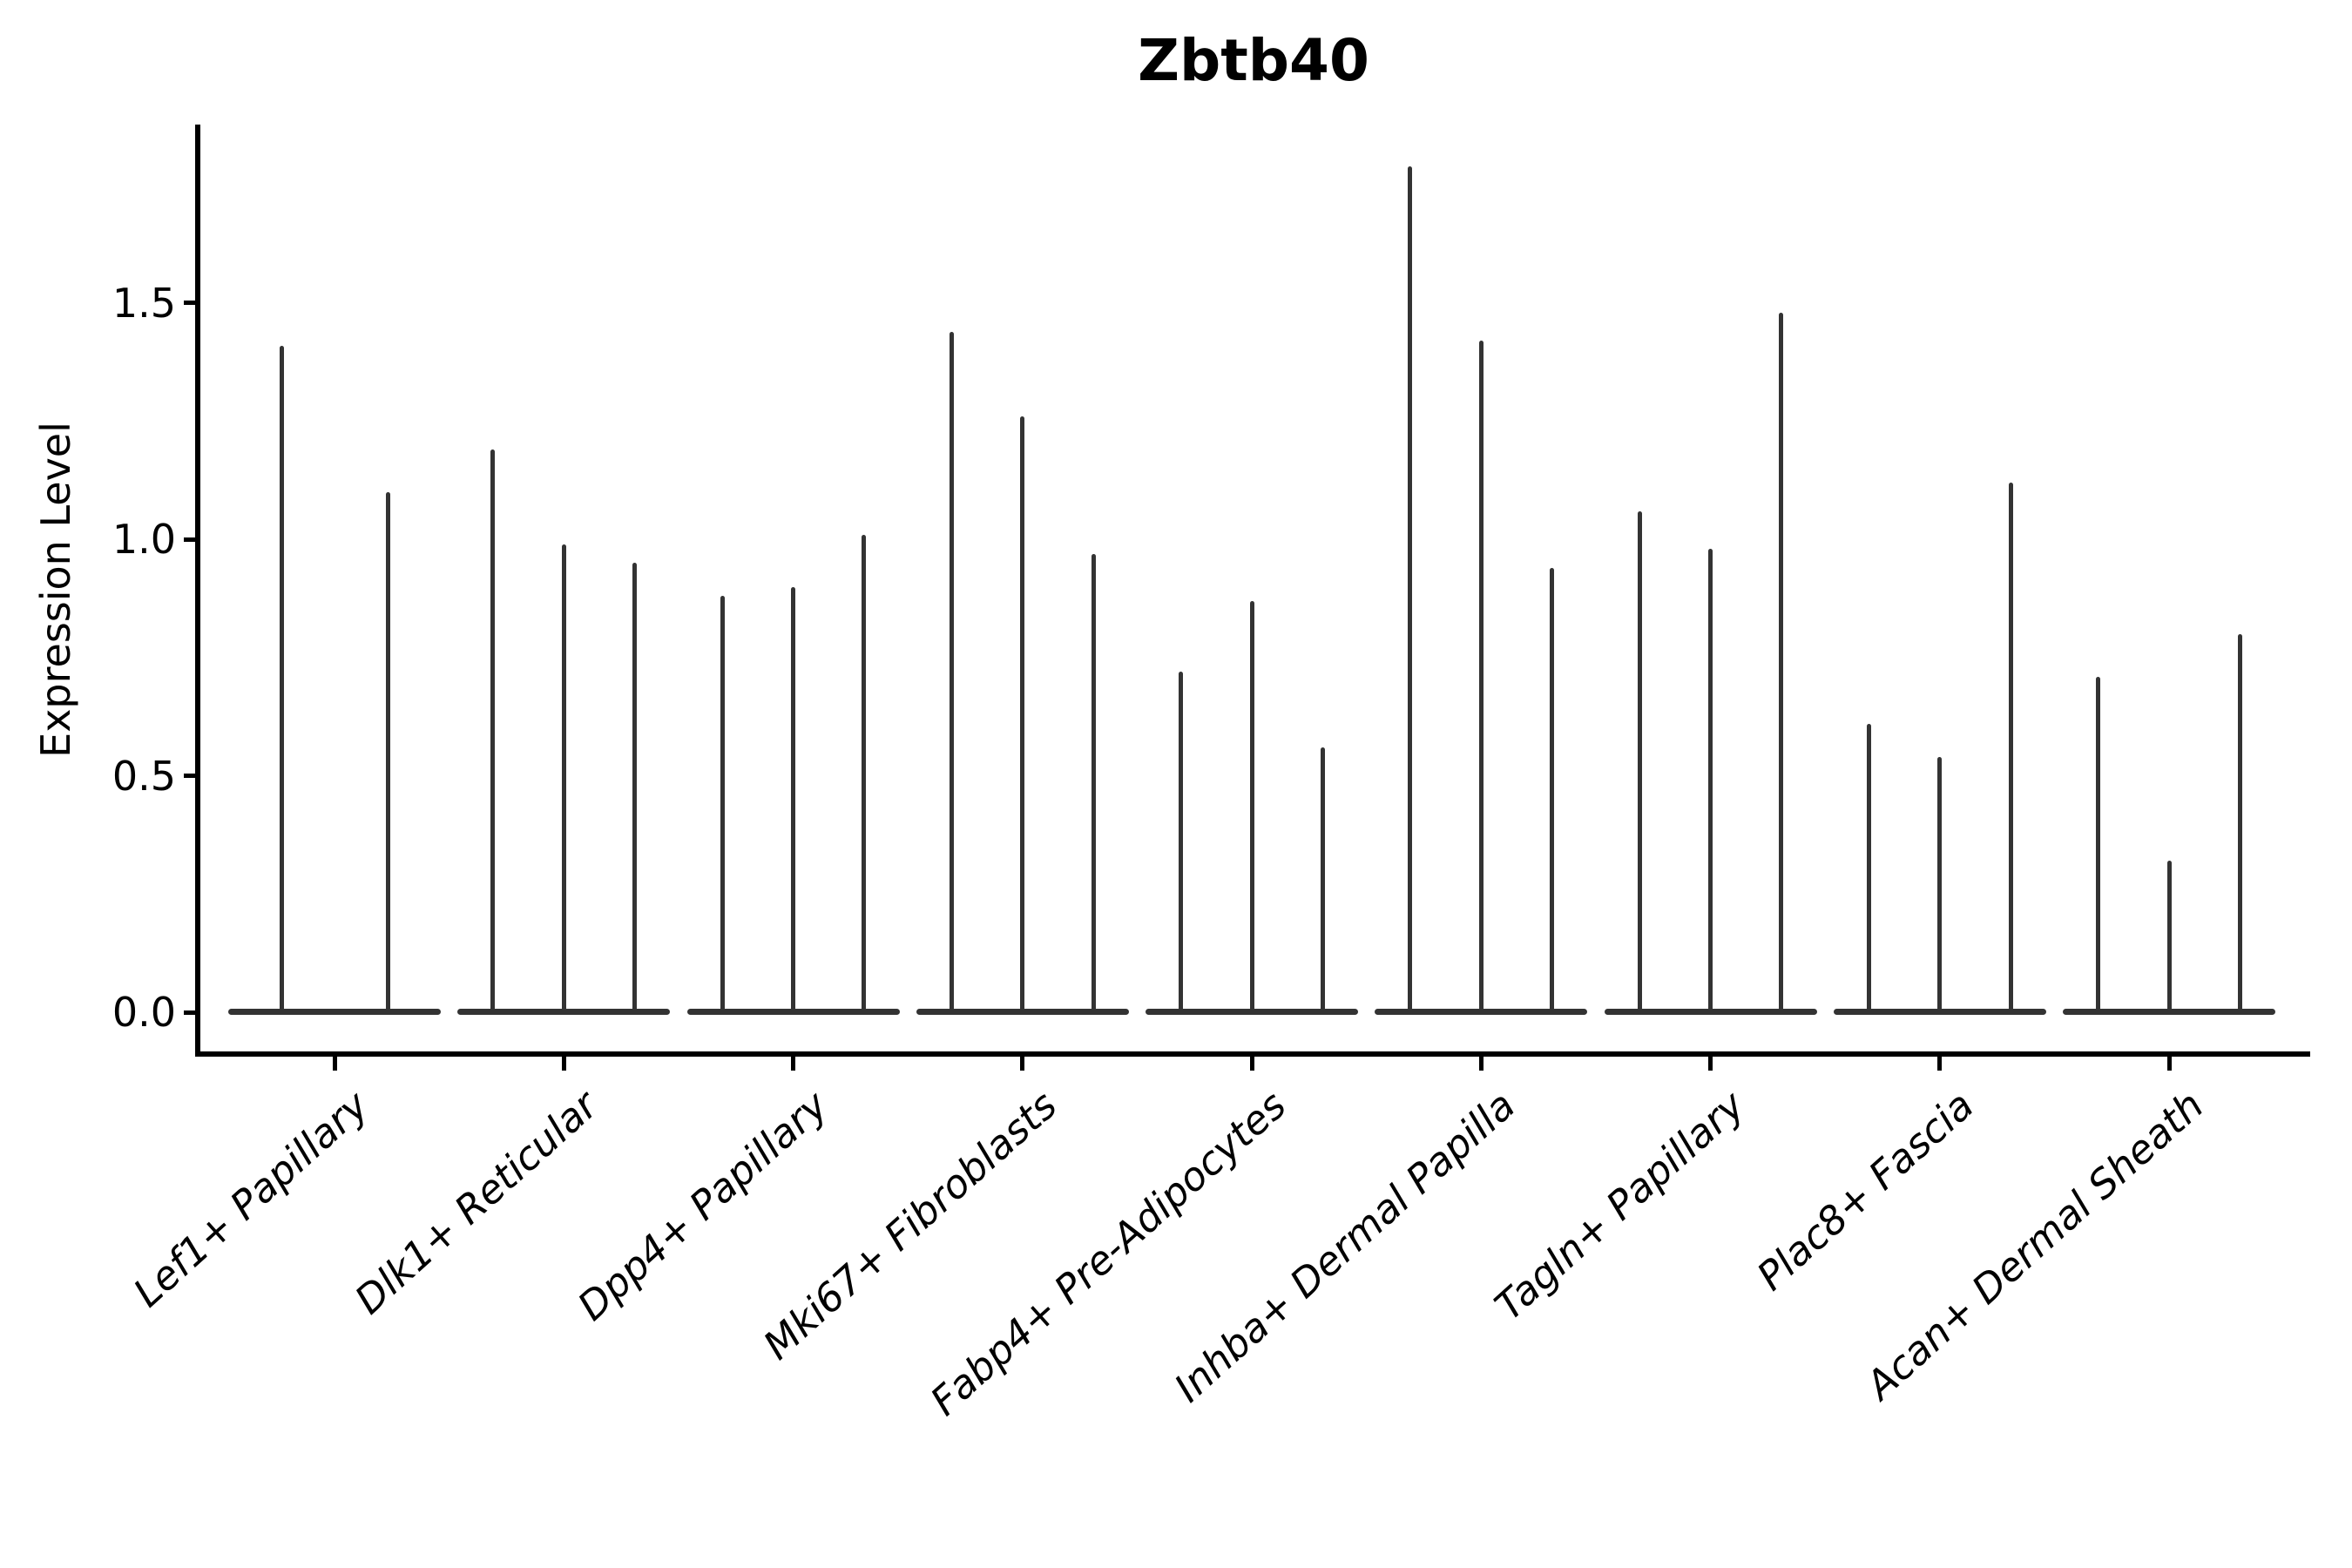  What do you see at coordinates (1866, 1191) in the screenshot?
I see `x-tick-label: Plac8+ Fascia` at bounding box center [1866, 1191].